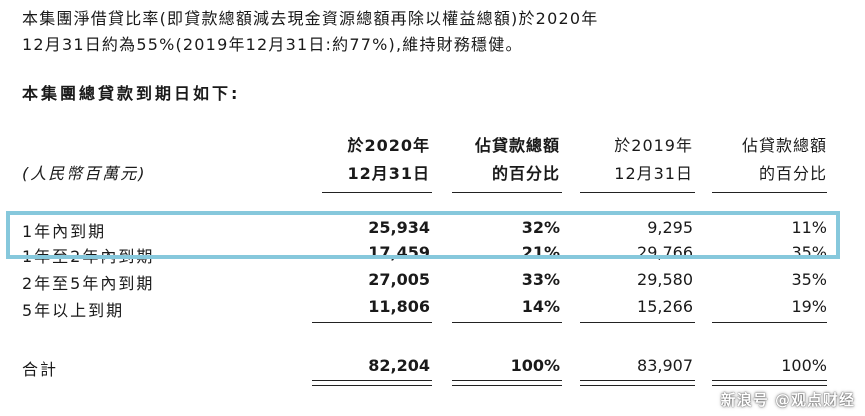 This screenshot has height=416, width=865. What do you see at coordinates (432, 282) in the screenshot?
I see `table-row: 2年至5年內到期 27,005 33% 29,580 35%` at bounding box center [432, 282].